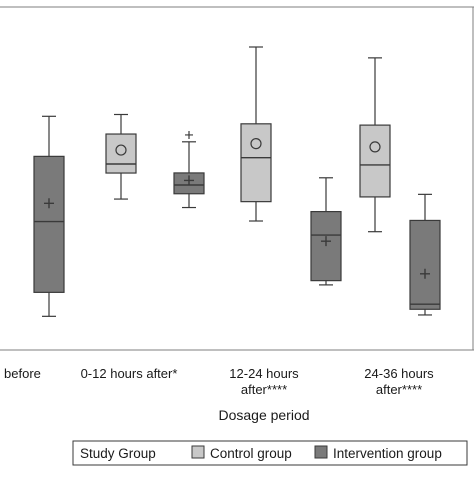 This screenshot has height=479, width=474. I want to click on x-tick-label-1: 0-12 hours after*, so click(129, 373).